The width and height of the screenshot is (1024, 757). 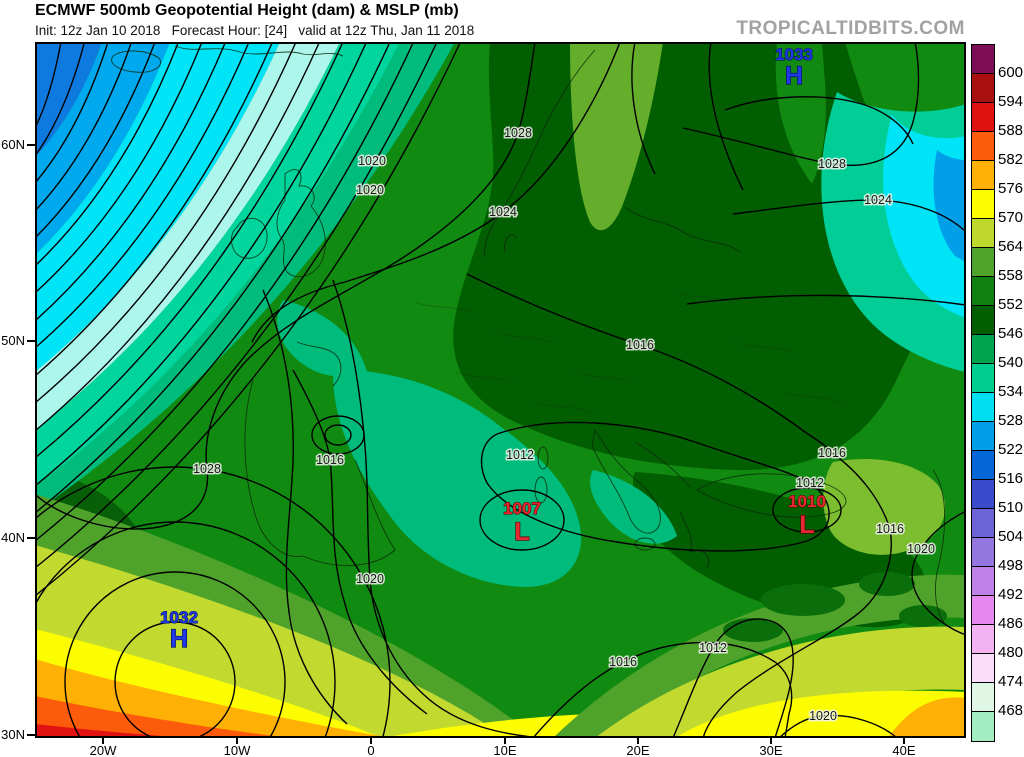 What do you see at coordinates (1011, 188) in the screenshot?
I see `colorbar-label: 576` at bounding box center [1011, 188].